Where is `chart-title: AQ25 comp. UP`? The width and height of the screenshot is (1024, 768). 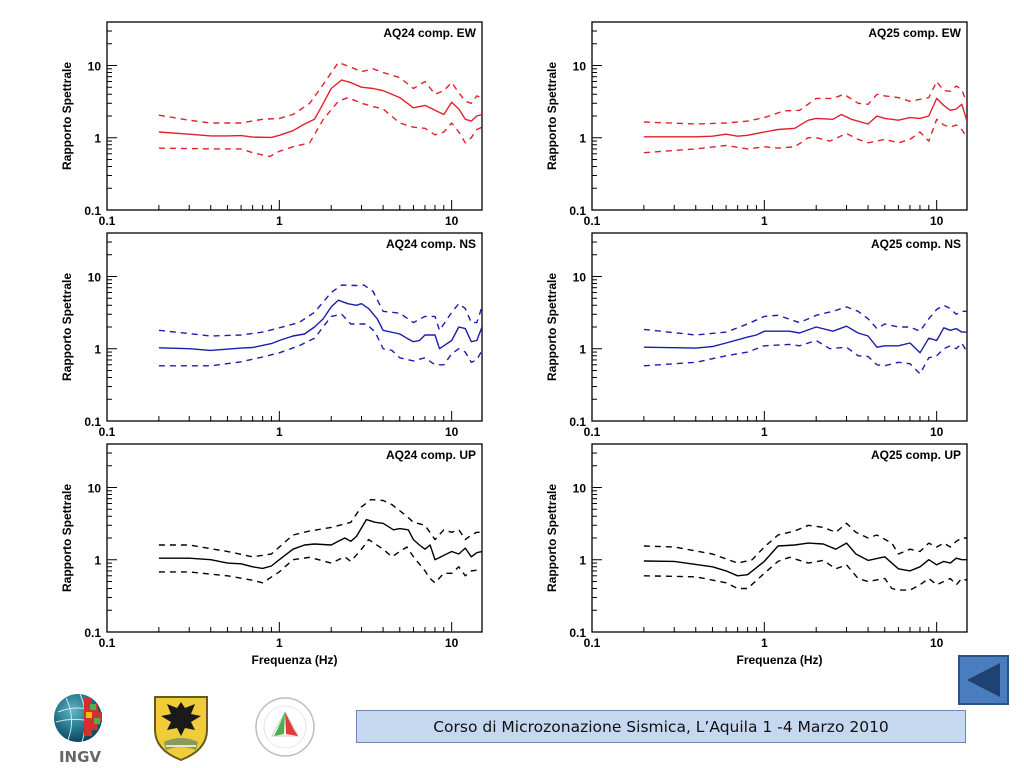
chart-title: AQ25 comp. UP is located at coordinates (916, 455).